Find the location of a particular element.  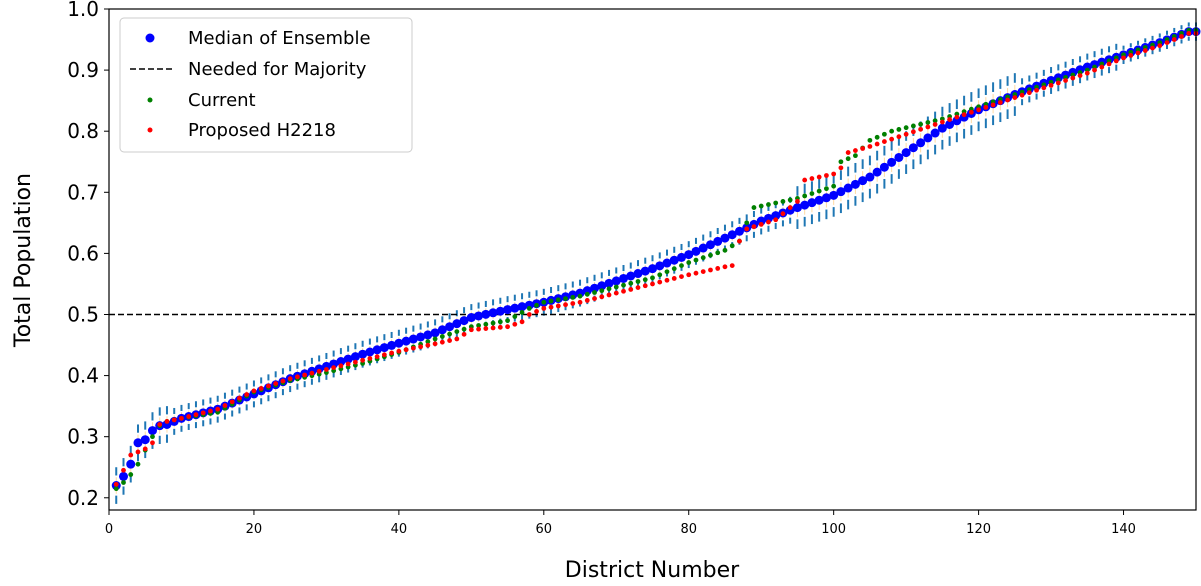

legend-label-median: Median of Ensemble is located at coordinates (279, 38).